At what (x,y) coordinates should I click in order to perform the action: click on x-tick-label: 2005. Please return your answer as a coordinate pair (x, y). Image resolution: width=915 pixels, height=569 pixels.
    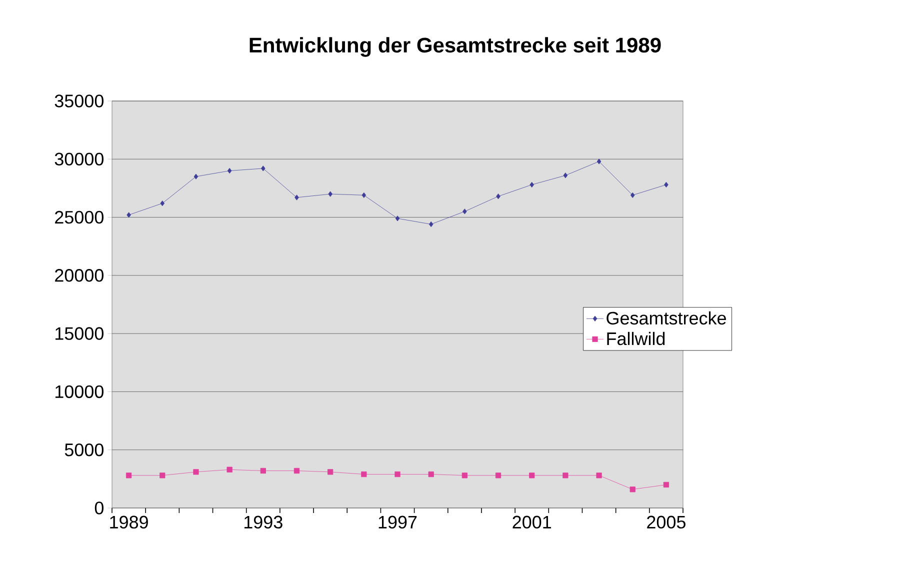
    Looking at the image, I should click on (666, 522).